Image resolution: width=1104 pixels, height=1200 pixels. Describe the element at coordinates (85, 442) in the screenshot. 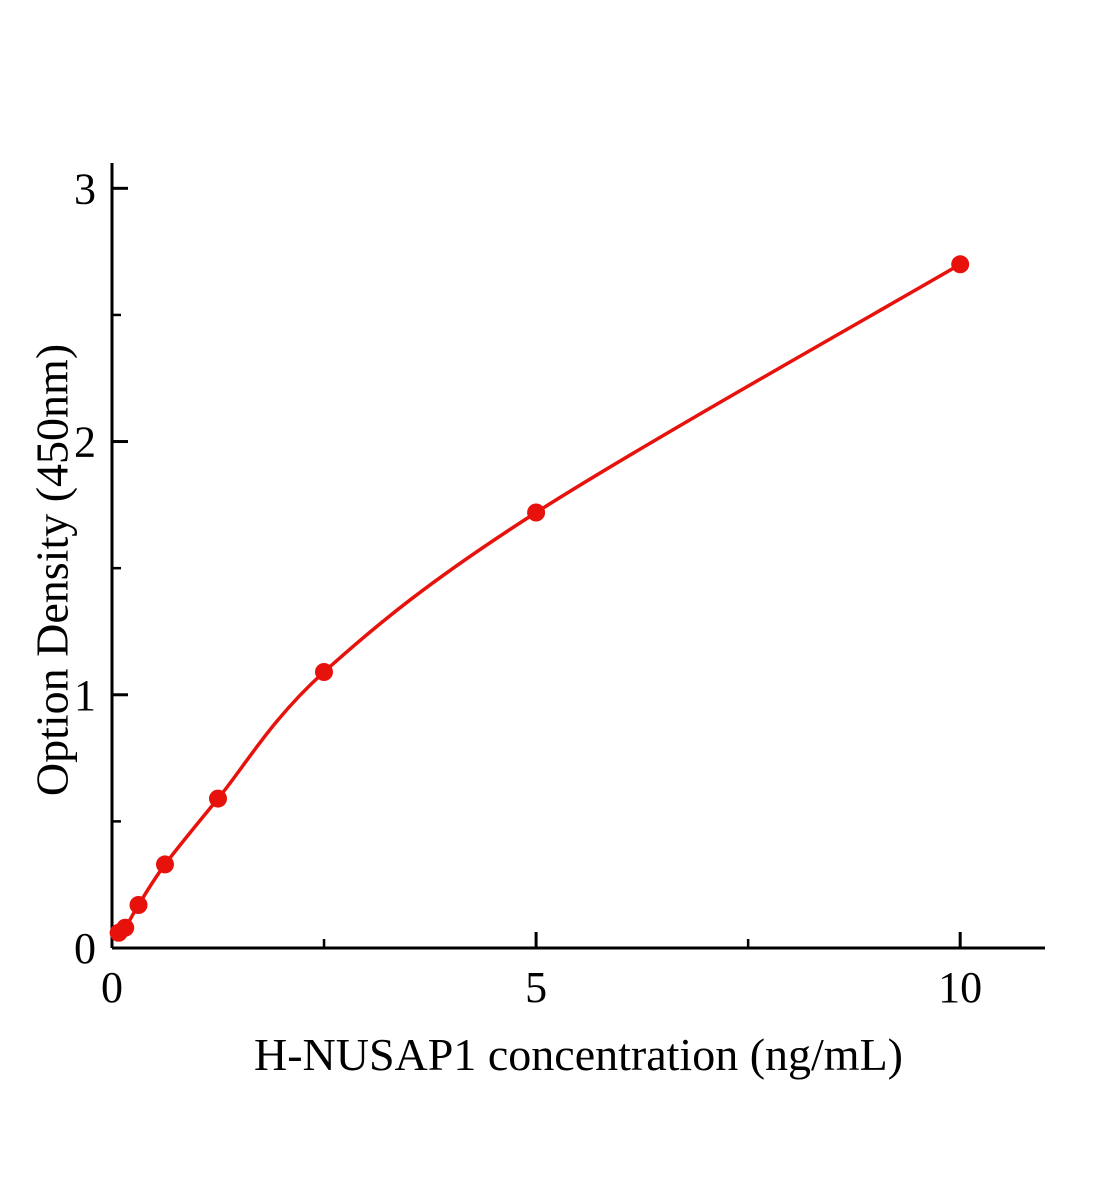

I see `y-tick-label: 2` at that location.